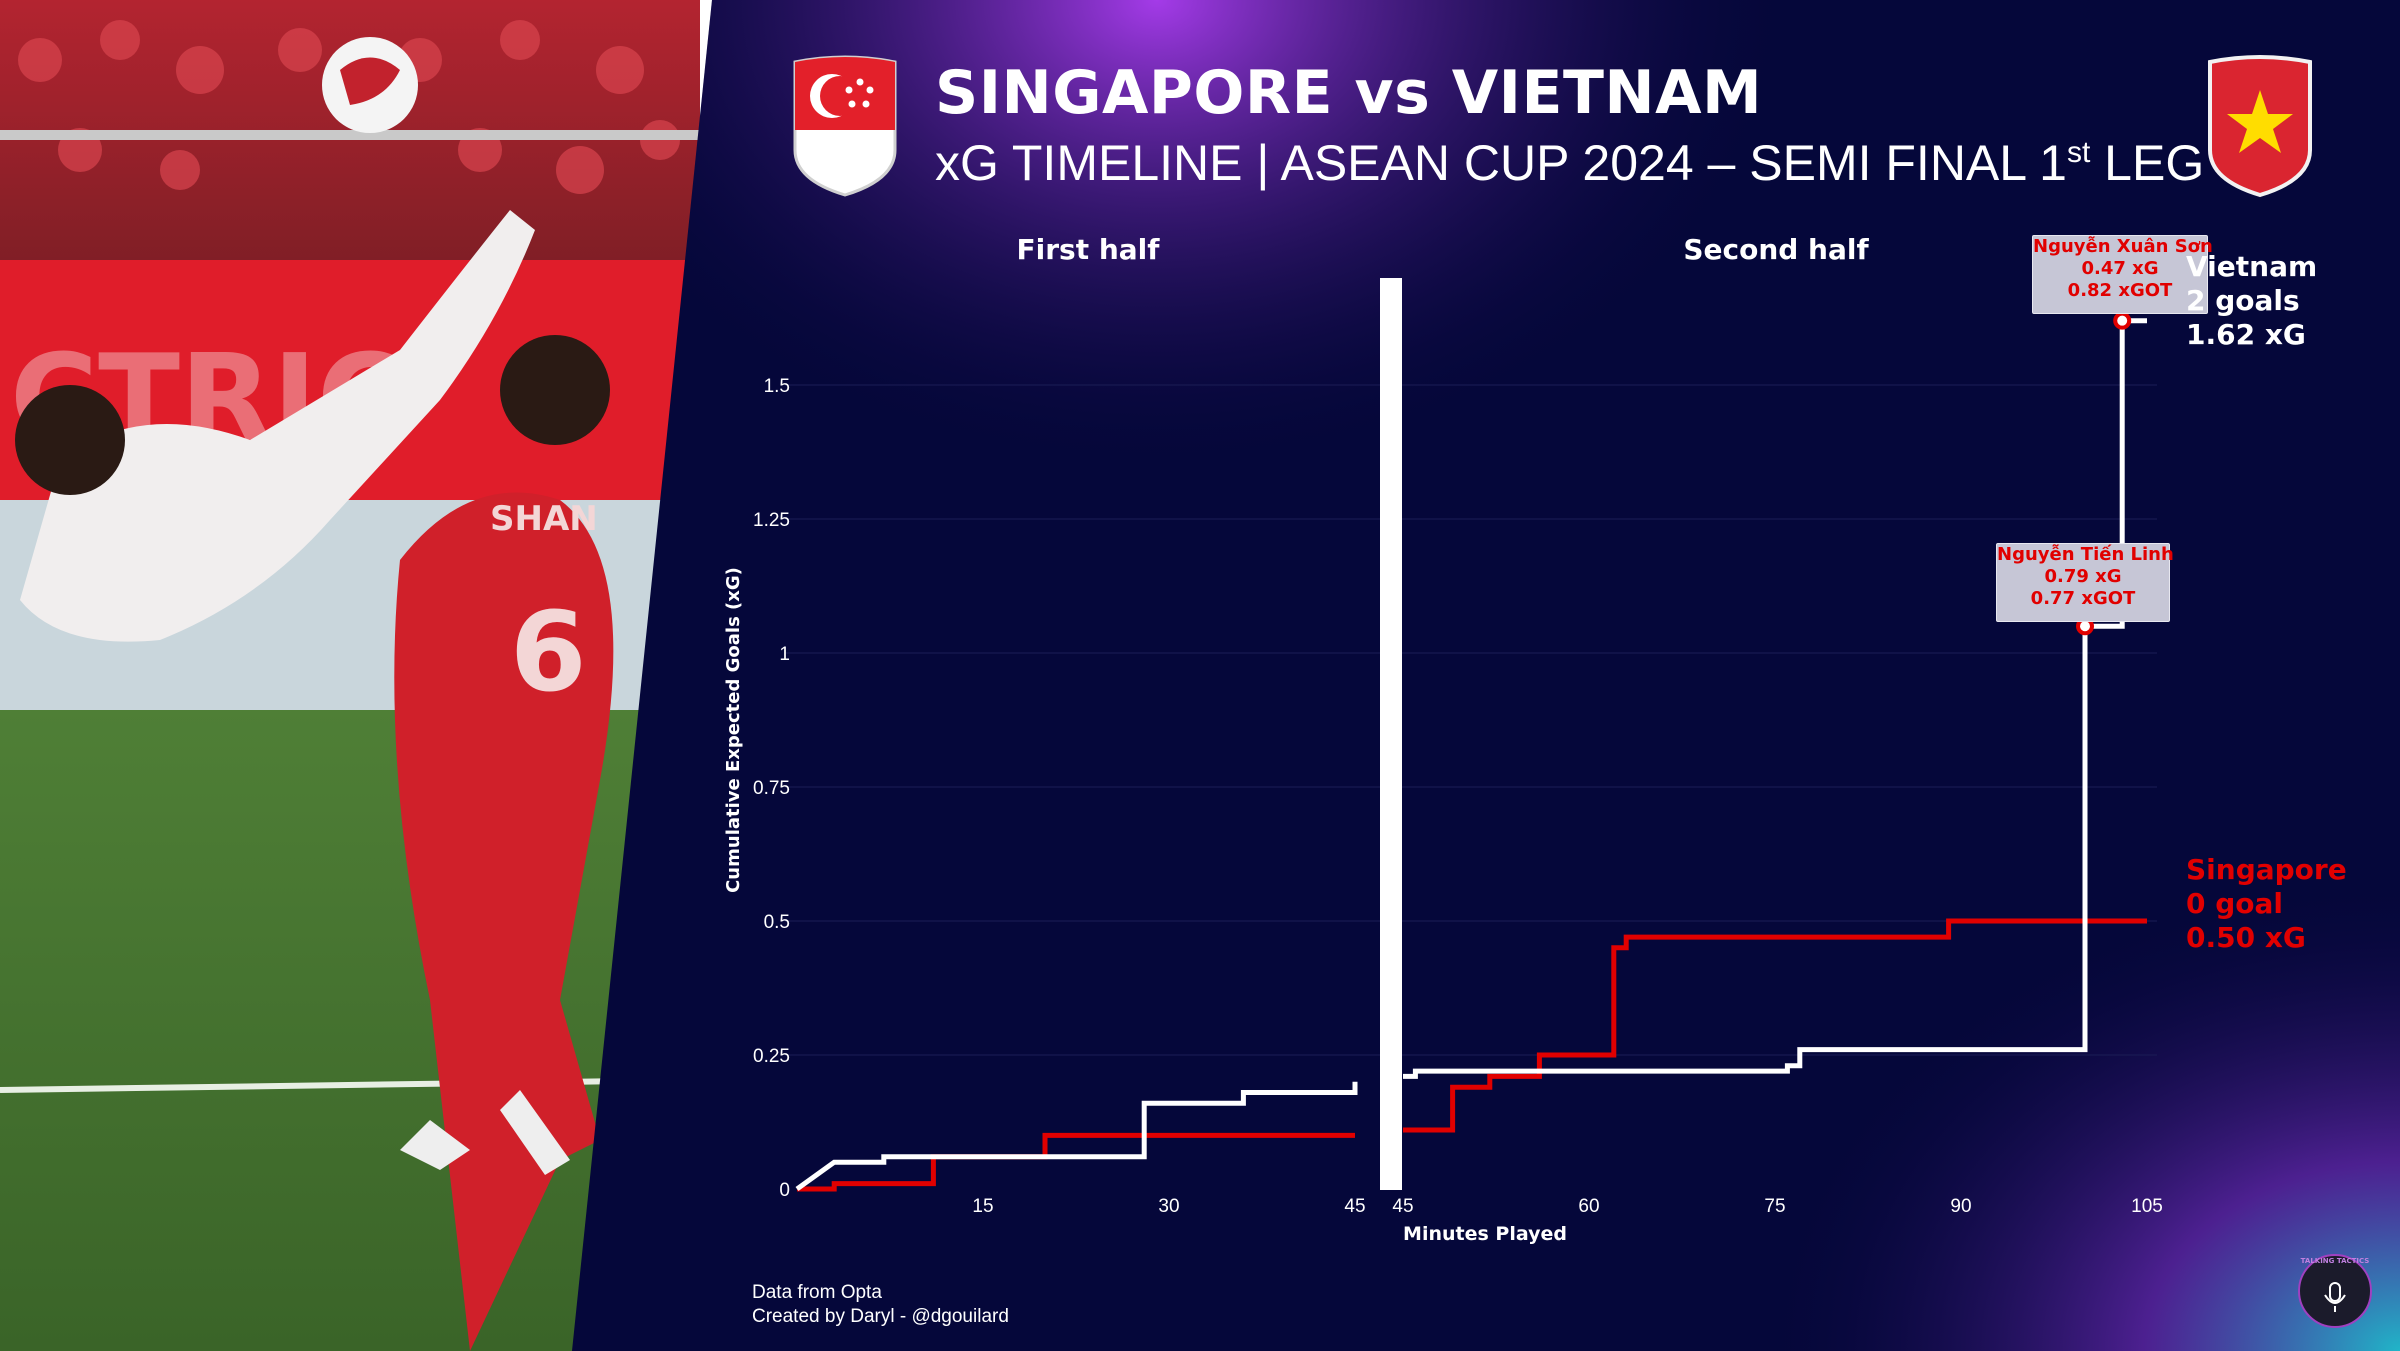  Describe the element at coordinates (1349, 93) in the screenshot. I see `page-title: SINGAPORE vs VIETNAM` at that location.